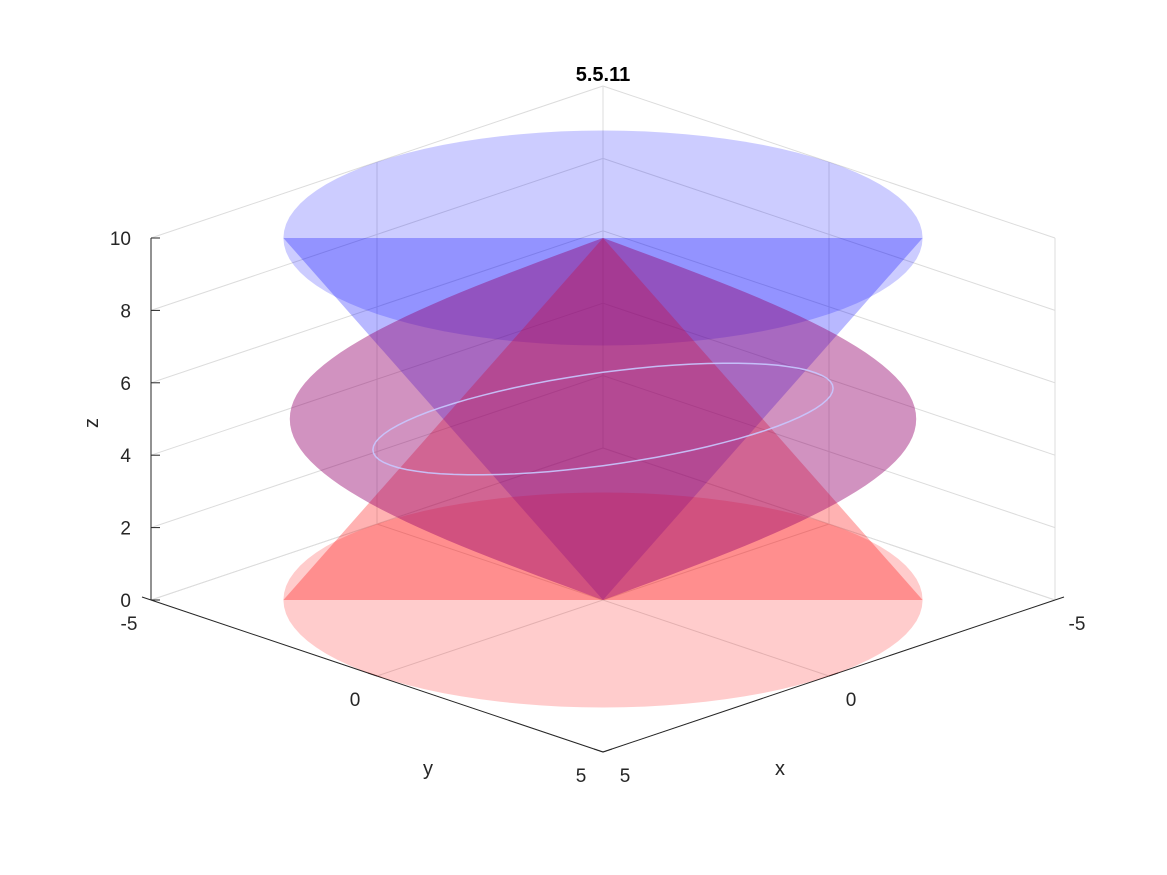  What do you see at coordinates (780, 769) in the screenshot?
I see `x-axis-label: x` at bounding box center [780, 769].